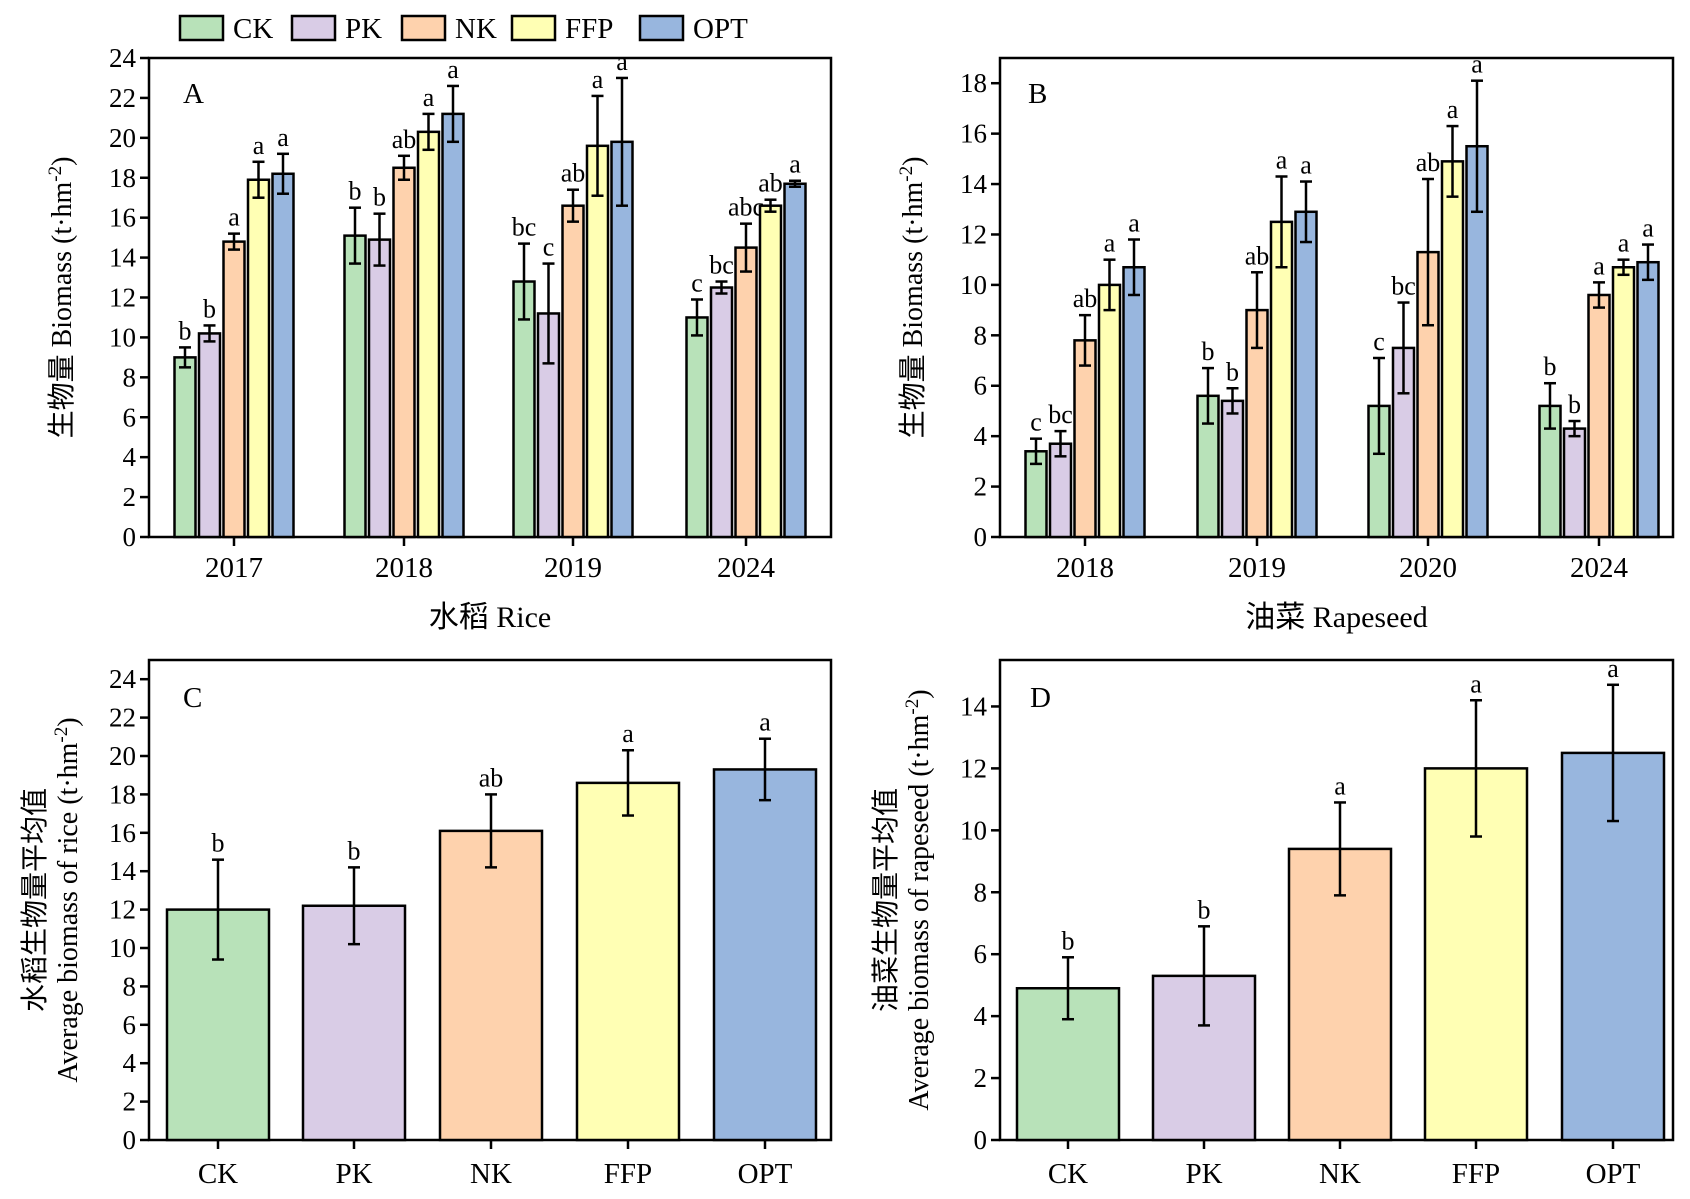 The height and width of the screenshot is (1199, 1690). What do you see at coordinates (491, 777) in the screenshot?
I see `panel-c-bar-nk-sig-label: ab` at bounding box center [491, 777].